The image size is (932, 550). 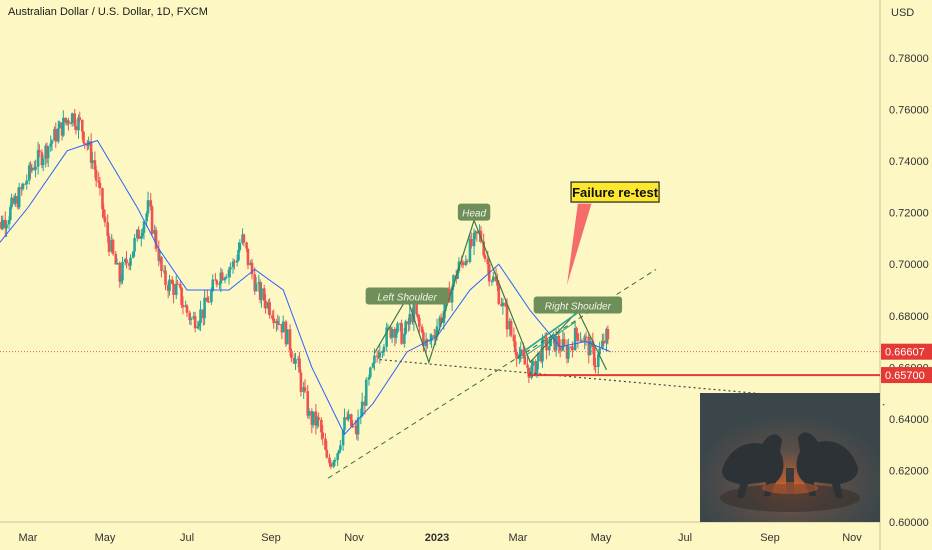 I want to click on rising-trendline, so click(x=492, y=373).